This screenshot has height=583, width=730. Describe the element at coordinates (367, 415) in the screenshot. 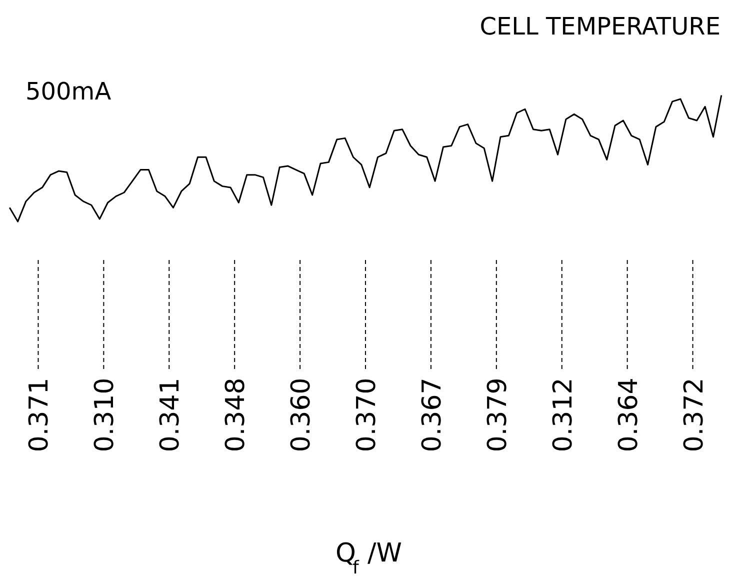

I see `data-label: 0.370` at that location.